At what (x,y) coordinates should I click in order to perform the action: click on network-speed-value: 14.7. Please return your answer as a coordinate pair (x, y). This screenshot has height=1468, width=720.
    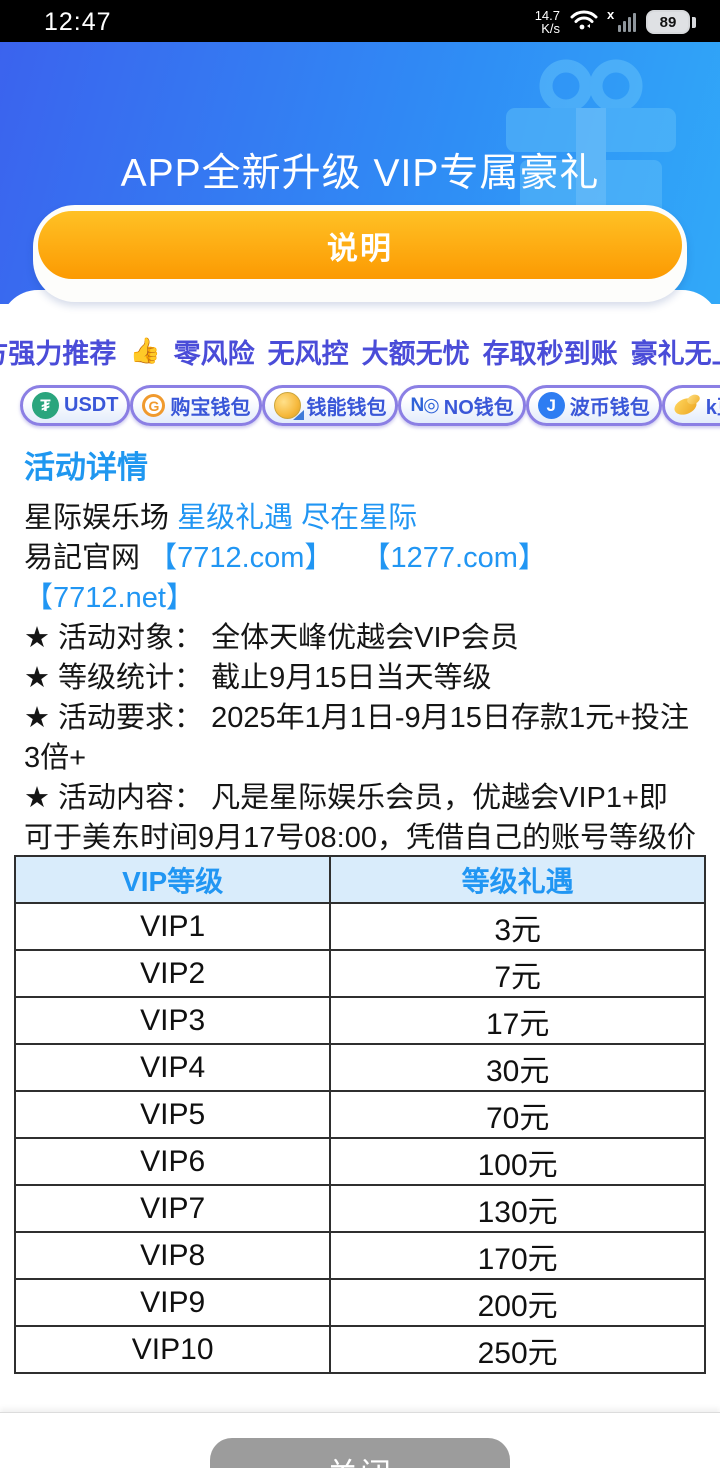
    Looking at the image, I should click on (547, 15).